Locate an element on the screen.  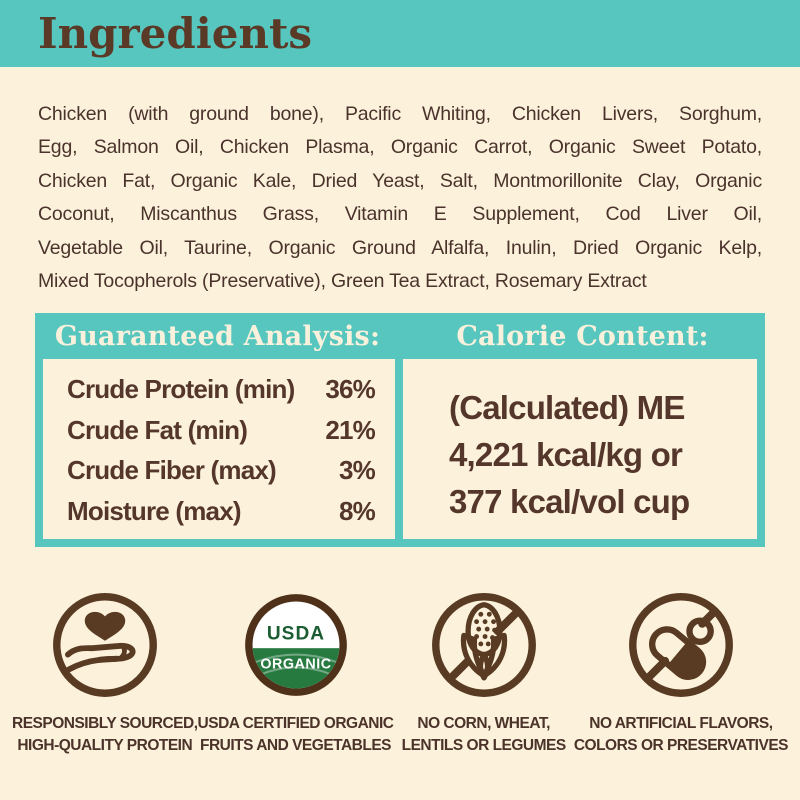
usda-seal-bottom-text: ORGANIC is located at coordinates (295, 665).